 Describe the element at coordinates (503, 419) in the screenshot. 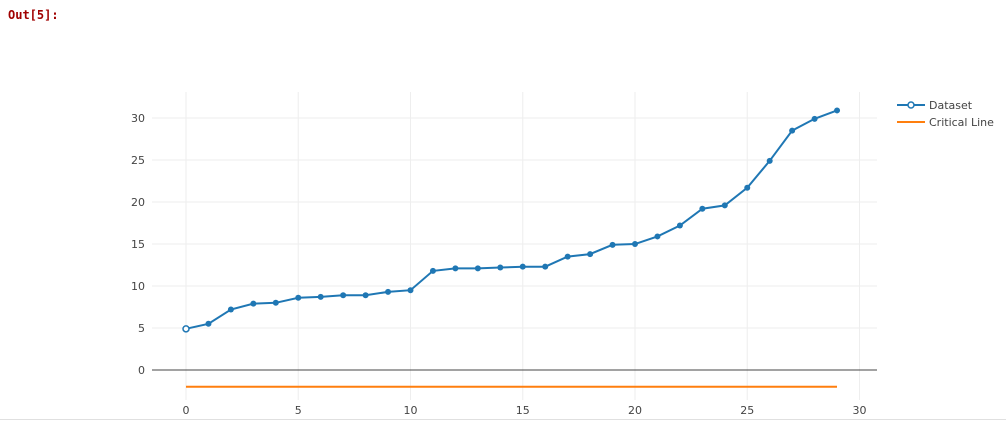

I see `cell-divider` at that location.